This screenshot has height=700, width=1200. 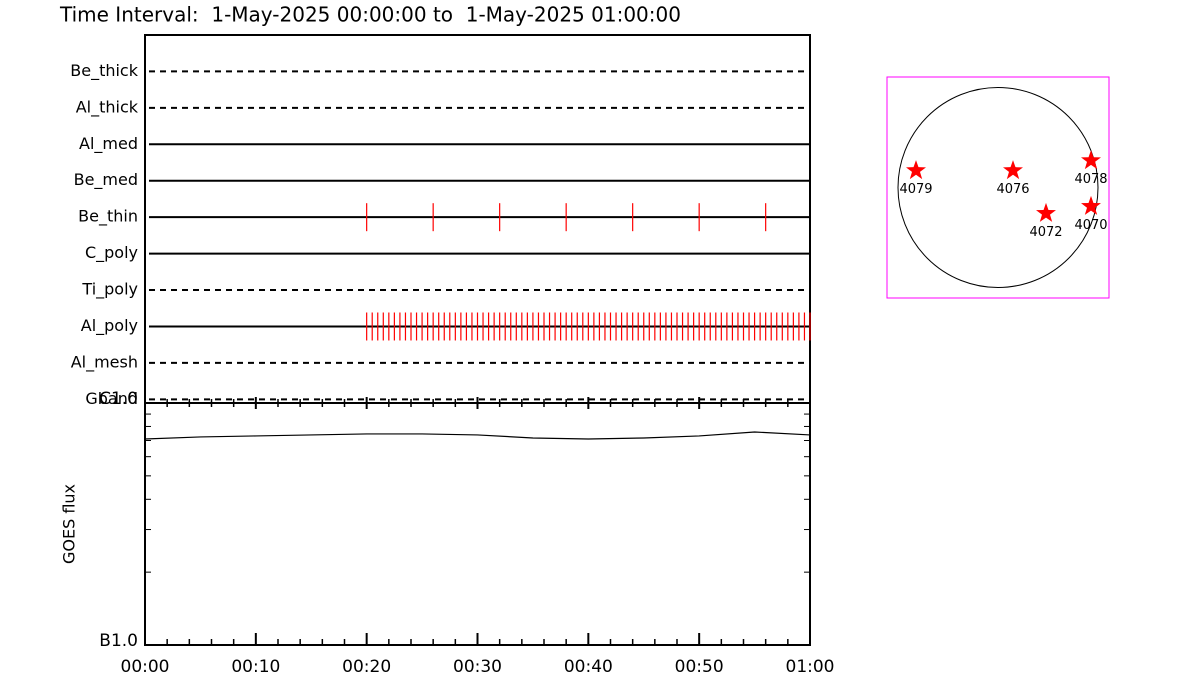 What do you see at coordinates (69, 524) in the screenshot?
I see `y-axis-title: GOES flux` at bounding box center [69, 524].